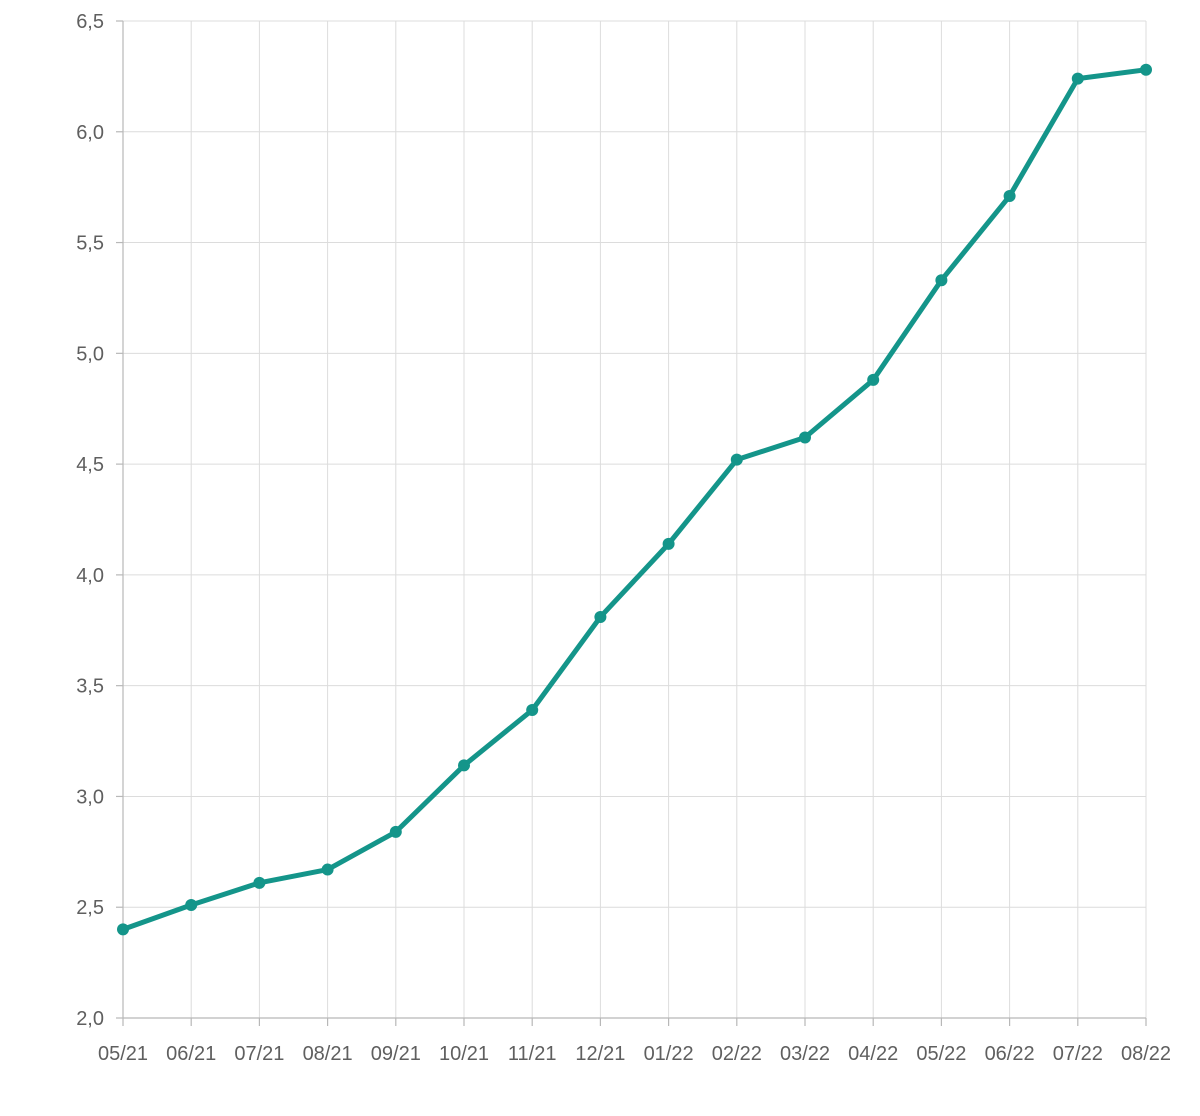 The width and height of the screenshot is (1200, 1116). Describe the element at coordinates (191, 1054) in the screenshot. I see `x-tick-label: 06/21` at that location.